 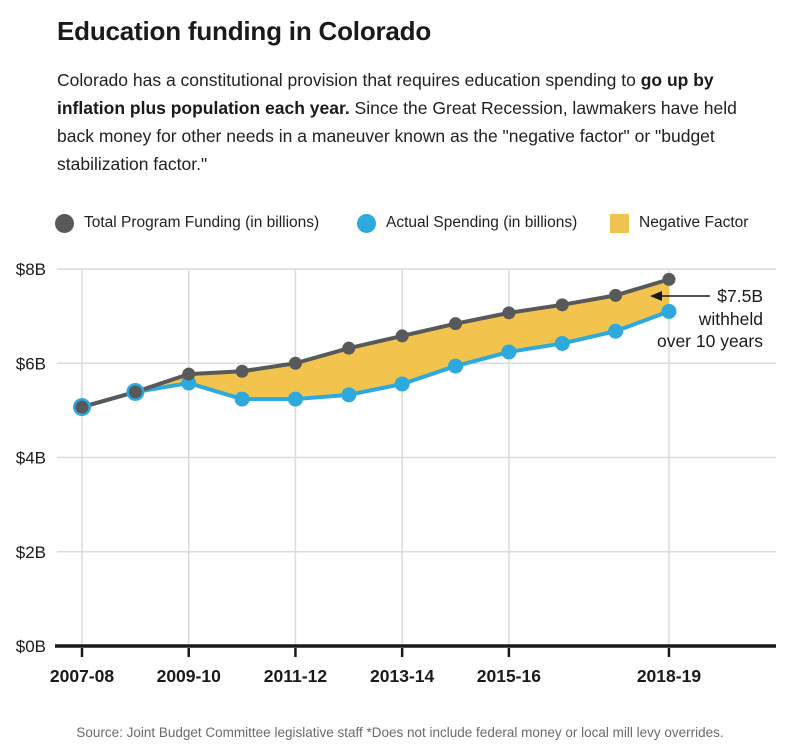 What do you see at coordinates (694, 222) in the screenshot?
I see `legend-label-negative-factor: Negative Factor` at bounding box center [694, 222].